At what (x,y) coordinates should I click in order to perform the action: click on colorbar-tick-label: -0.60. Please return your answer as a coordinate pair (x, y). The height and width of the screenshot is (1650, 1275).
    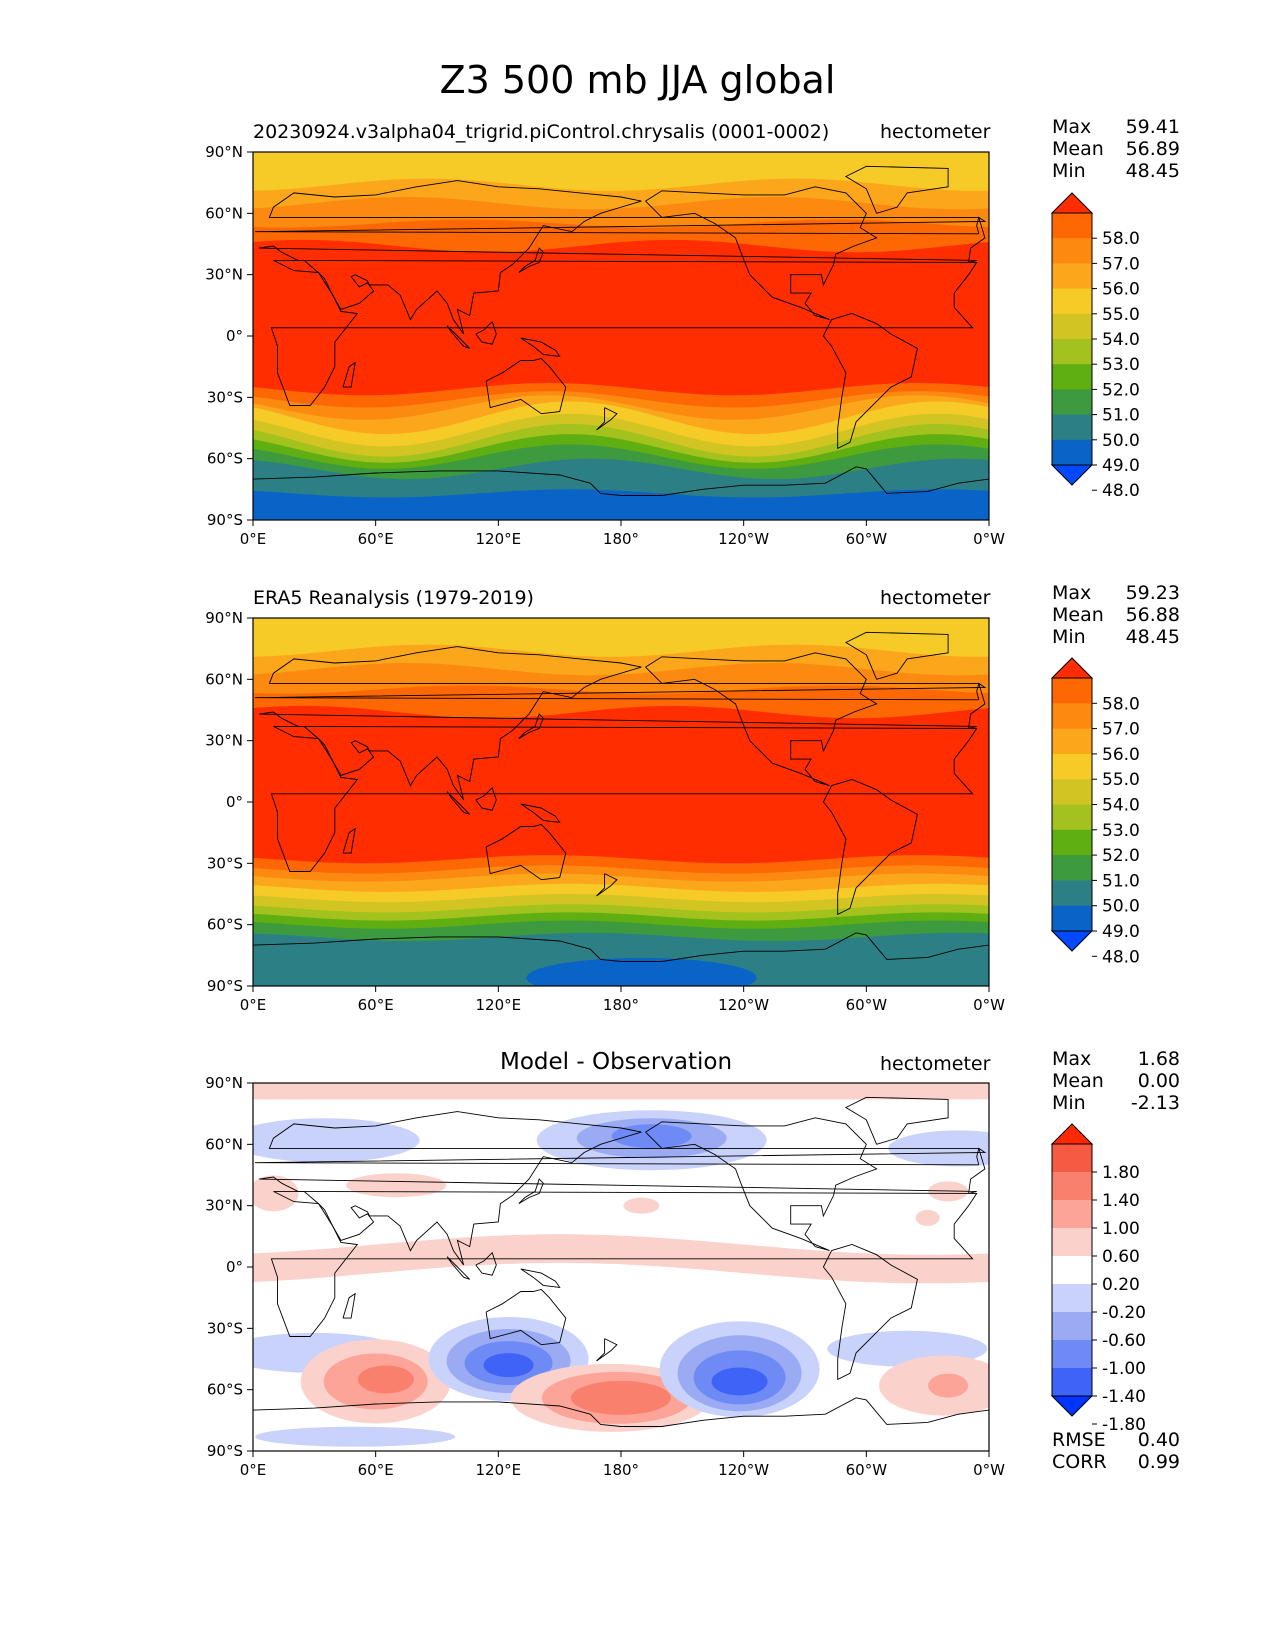
    Looking at the image, I should click on (1124, 1341).